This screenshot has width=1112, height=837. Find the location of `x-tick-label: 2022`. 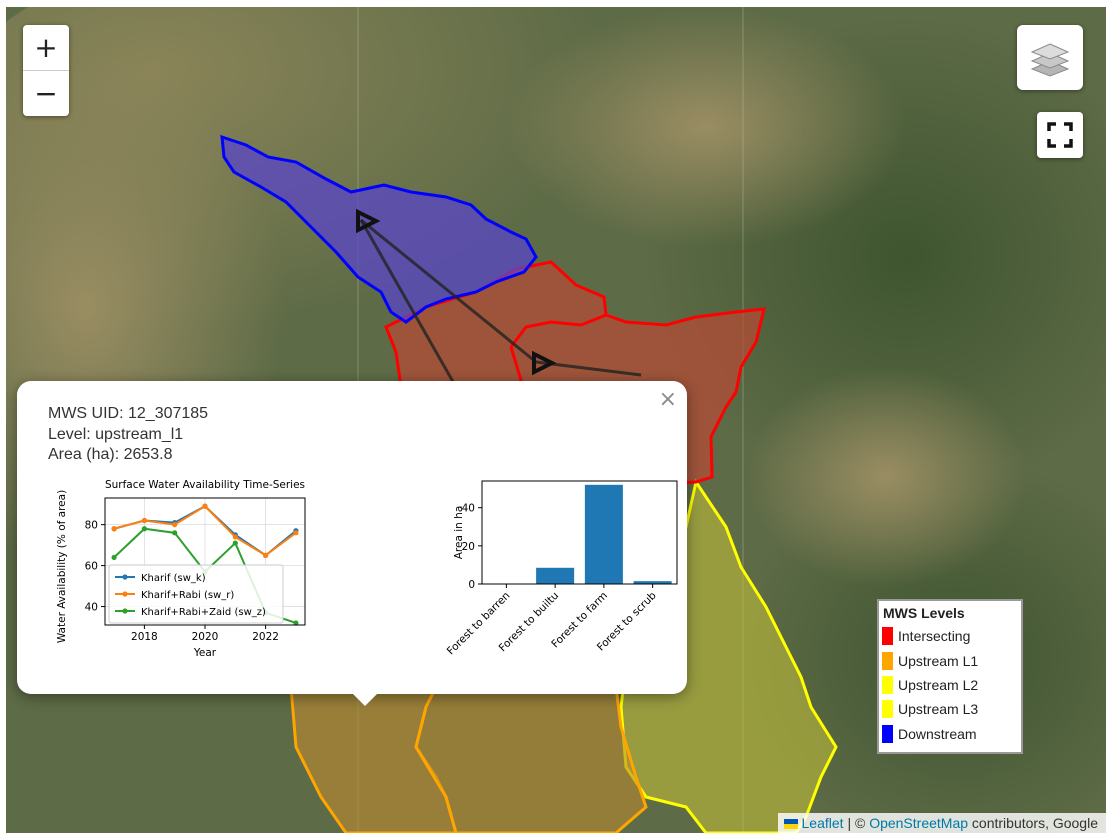

x-tick-label: 2022 is located at coordinates (265, 637).